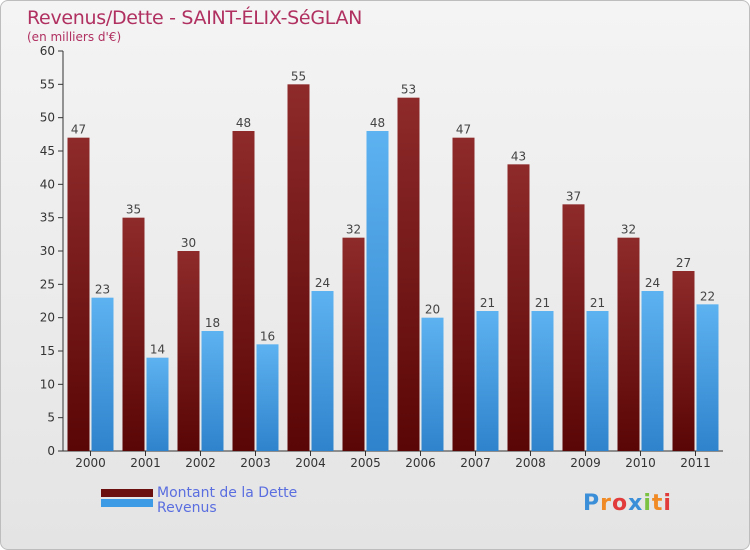 The height and width of the screenshot is (550, 750). I want to click on chart-subtitle: (en milliers d'€), so click(74, 37).